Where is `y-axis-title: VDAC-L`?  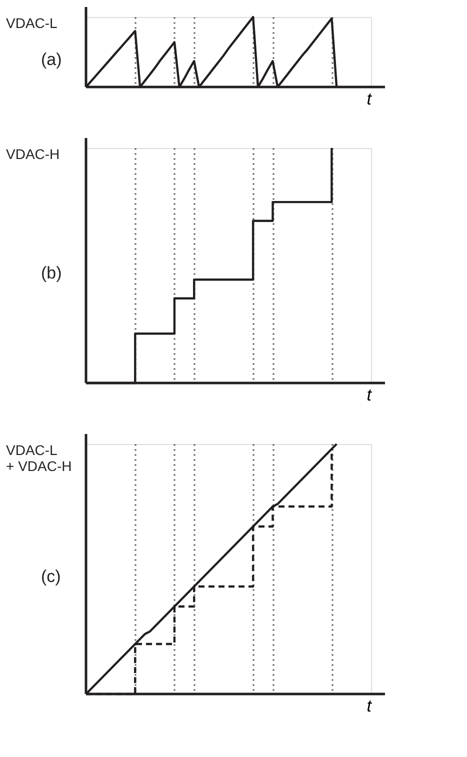 y-axis-title: VDAC-L is located at coordinates (32, 23).